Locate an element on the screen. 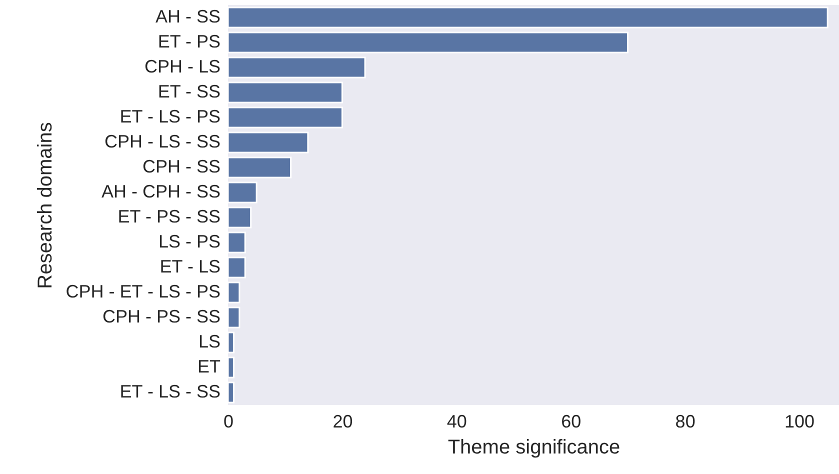  x-tick-label: 40 is located at coordinates (456, 422).